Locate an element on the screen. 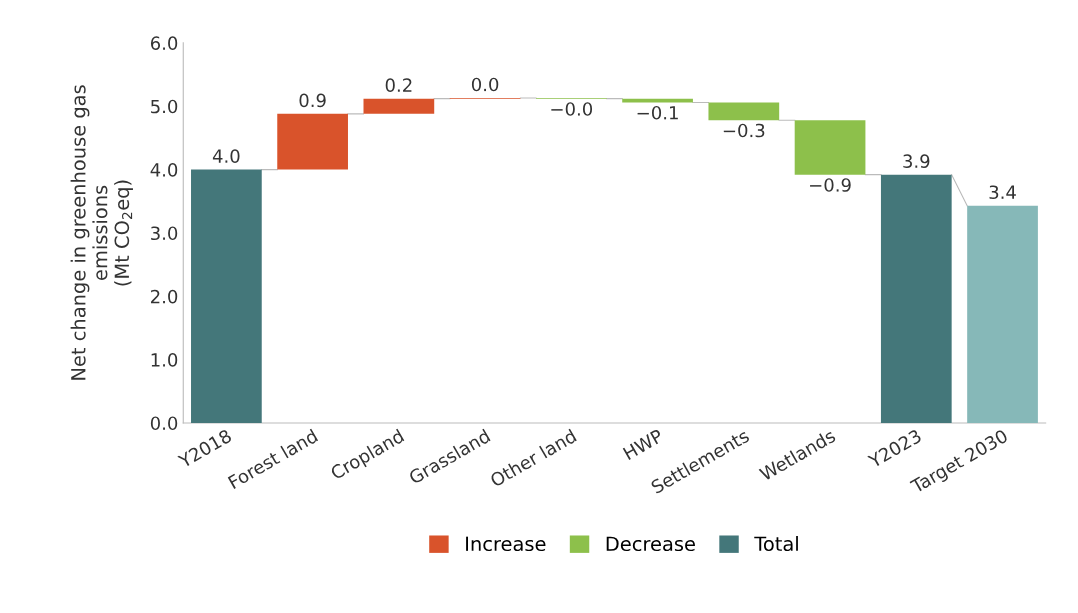 This screenshot has width=1078, height=613. data-label: −0.0 is located at coordinates (572, 109).